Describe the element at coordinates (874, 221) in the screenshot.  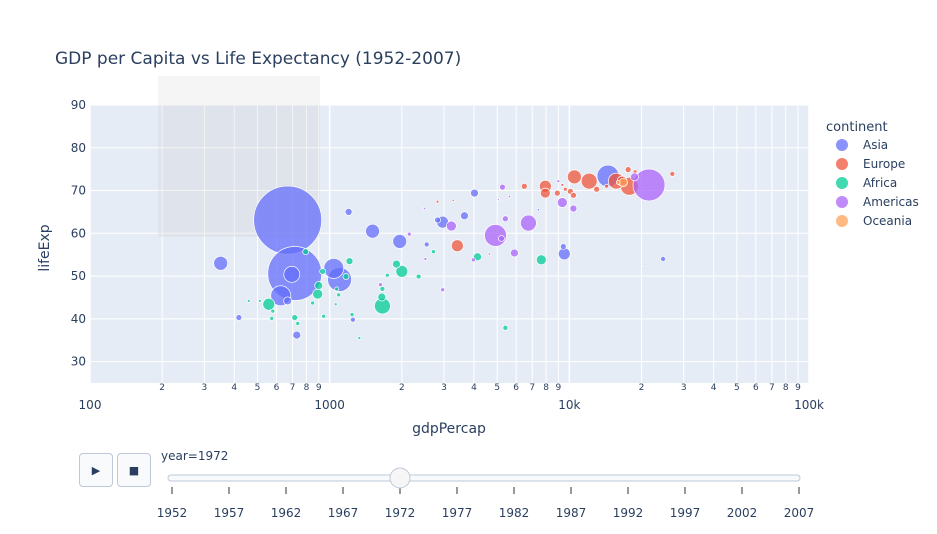
I see `legend-item-oceania: Oceania` at that location.